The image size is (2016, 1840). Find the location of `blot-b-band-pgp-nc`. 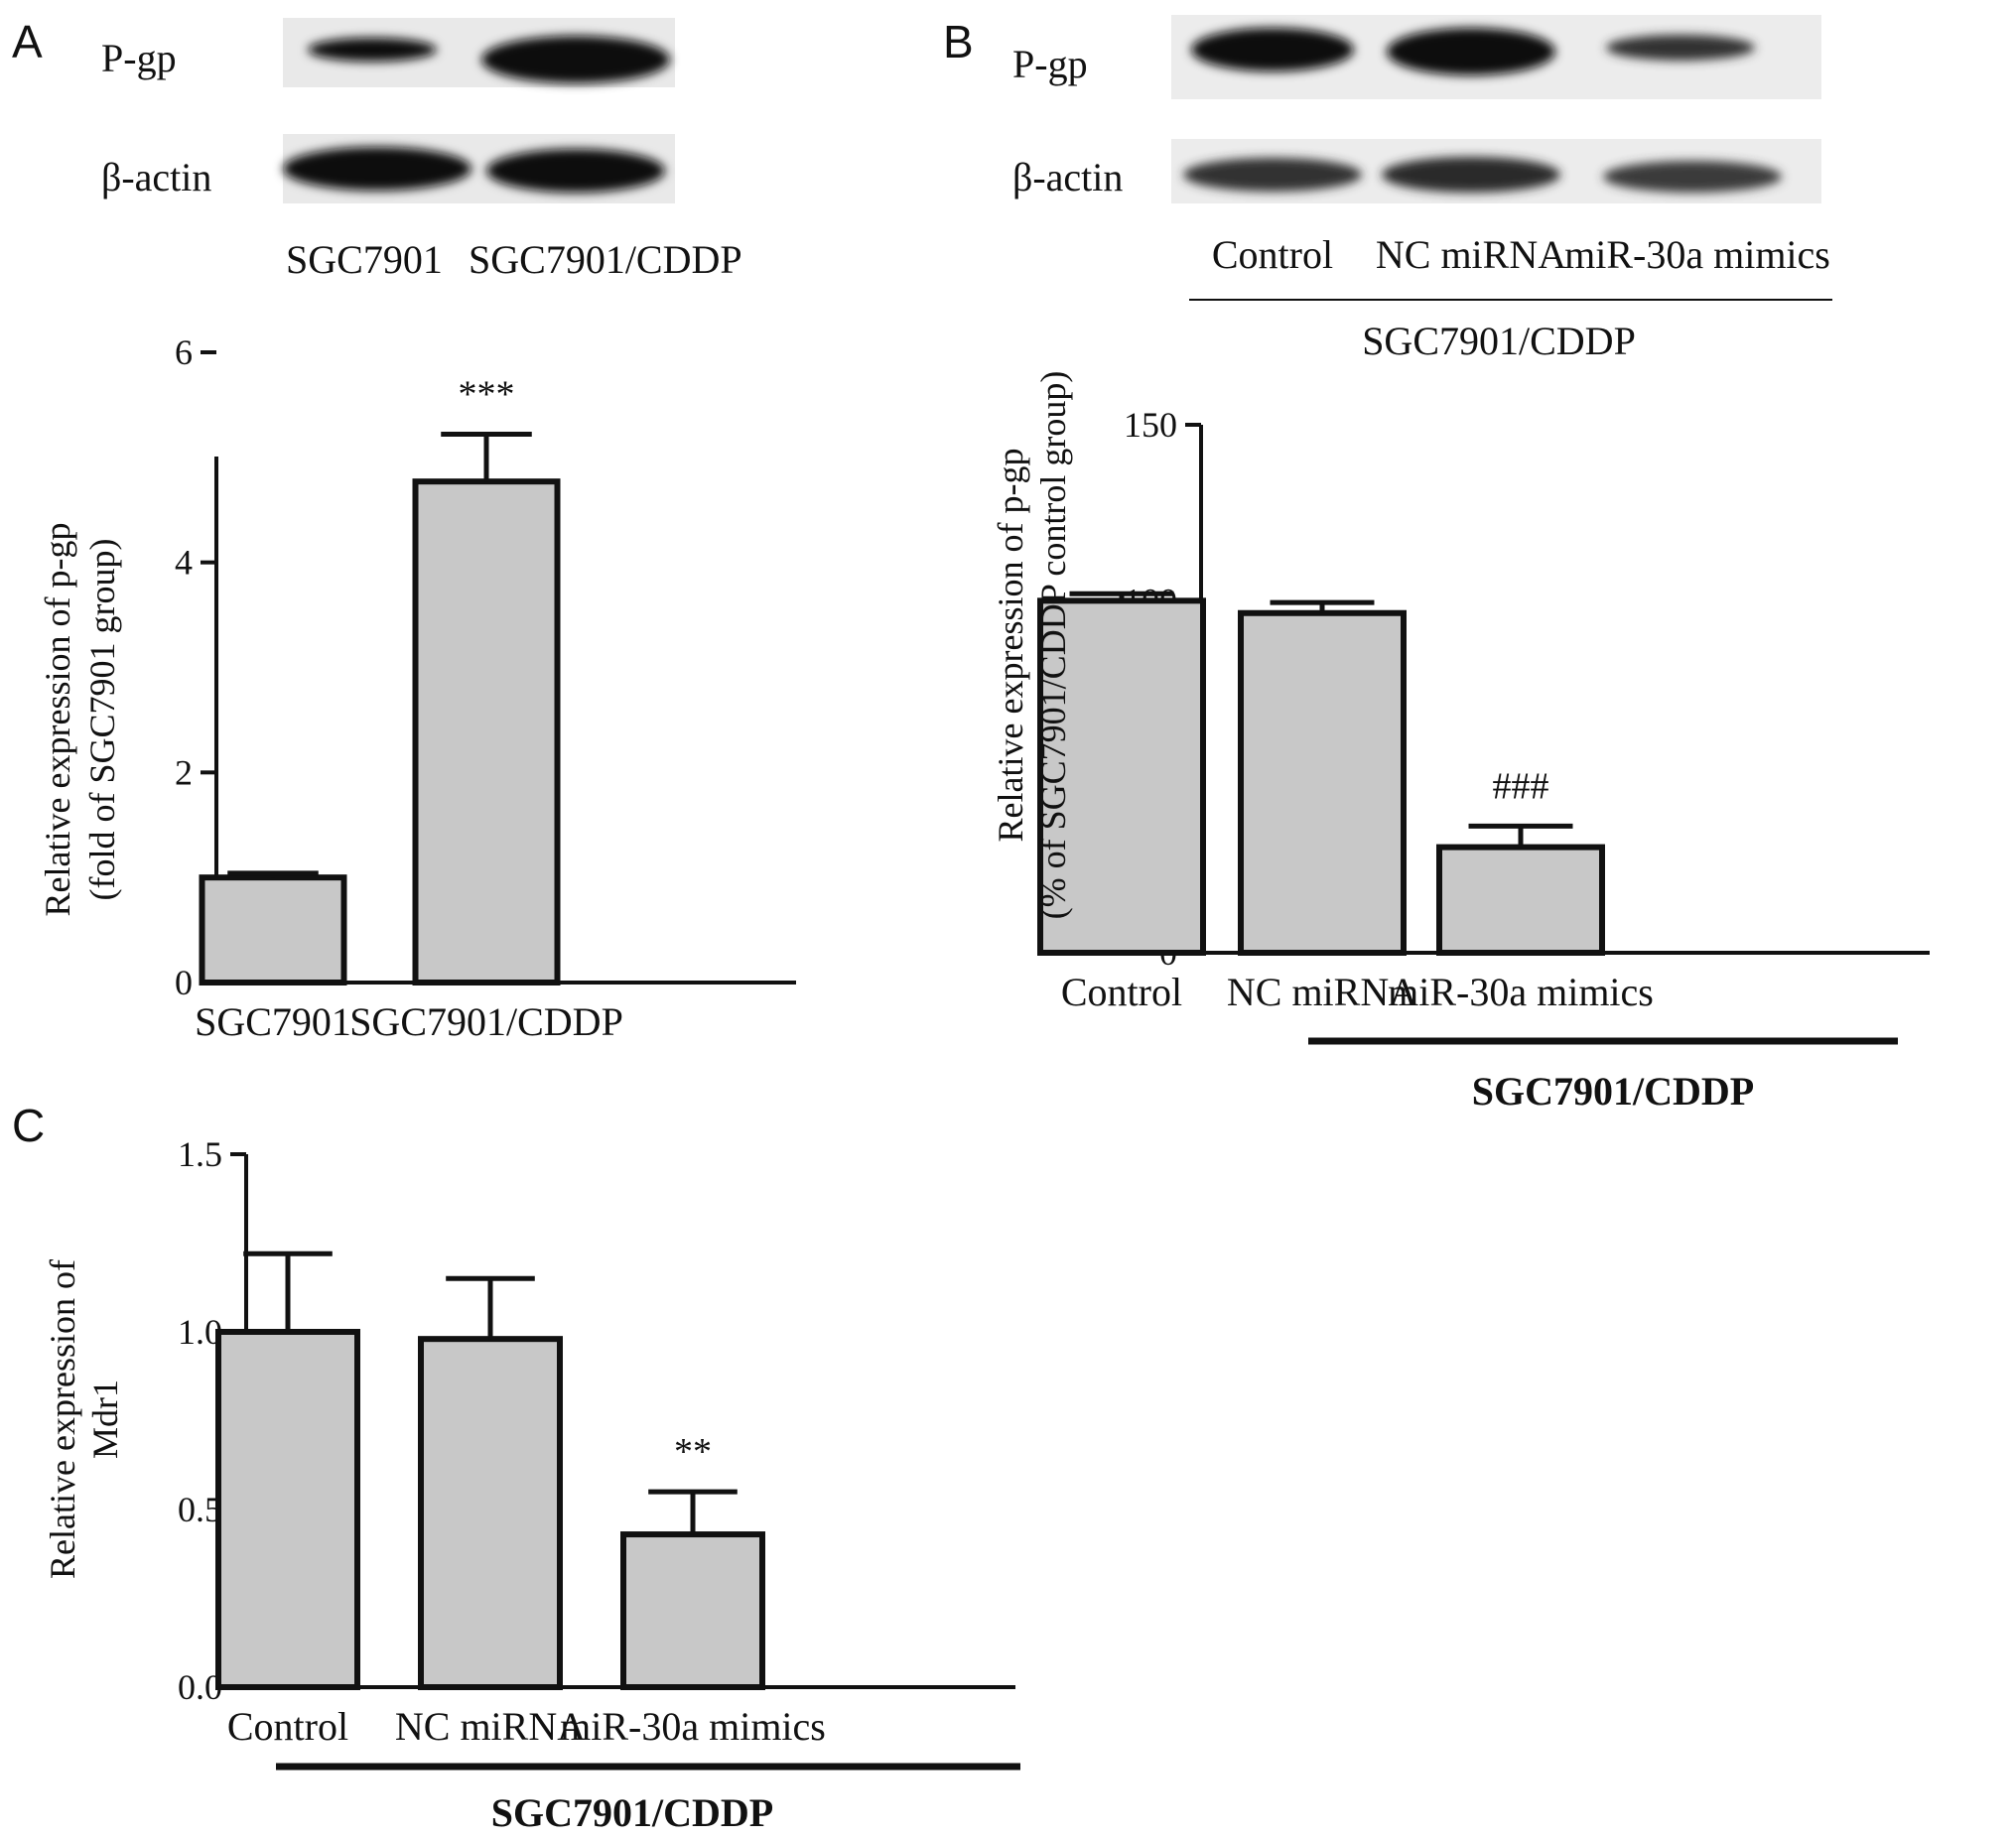

blot-b-band-pgp-nc is located at coordinates (1471, 52).